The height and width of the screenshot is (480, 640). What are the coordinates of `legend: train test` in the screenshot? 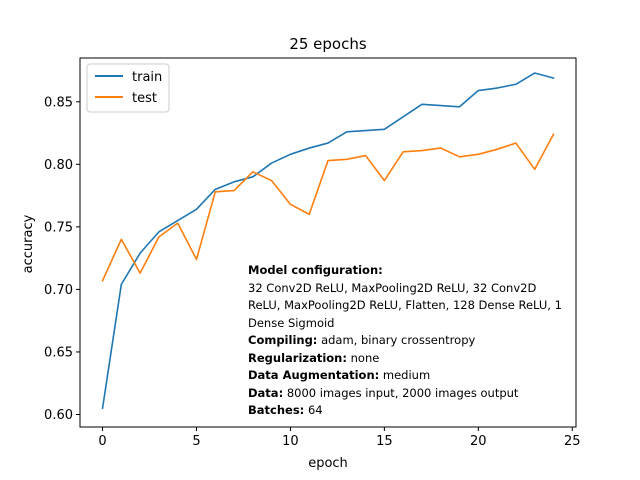 It's located at (128, 88).